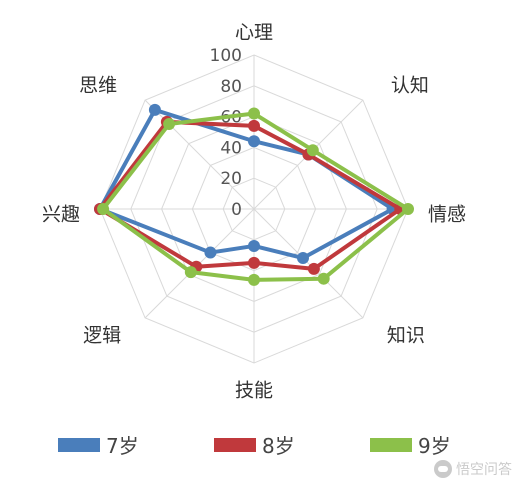 This screenshot has width=522, height=489. What do you see at coordinates (410, 86) in the screenshot?
I see `axis-label: 认知` at bounding box center [410, 86].